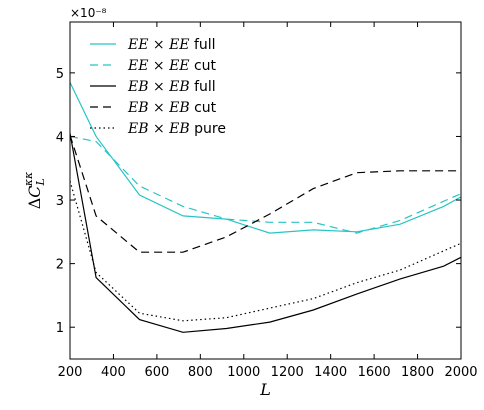  What do you see at coordinates (60, 328) in the screenshot?
I see `y-tick-label: 1` at bounding box center [60, 328].